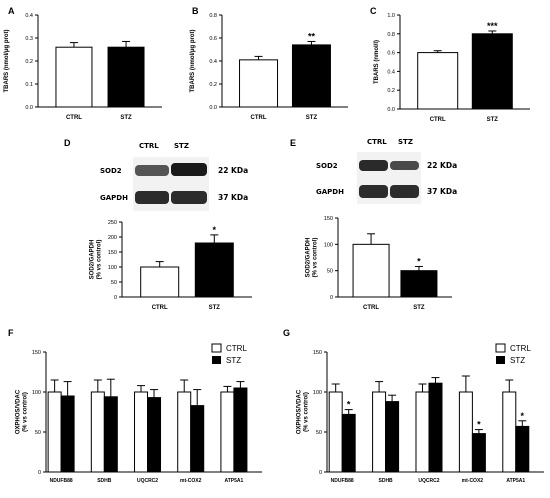 Image resolution: width=550 pixels, height=498 pixels. What do you see at coordinates (112, 253) in the screenshot?
I see `panel-d-ytick-label-3: 150` at bounding box center [112, 253].